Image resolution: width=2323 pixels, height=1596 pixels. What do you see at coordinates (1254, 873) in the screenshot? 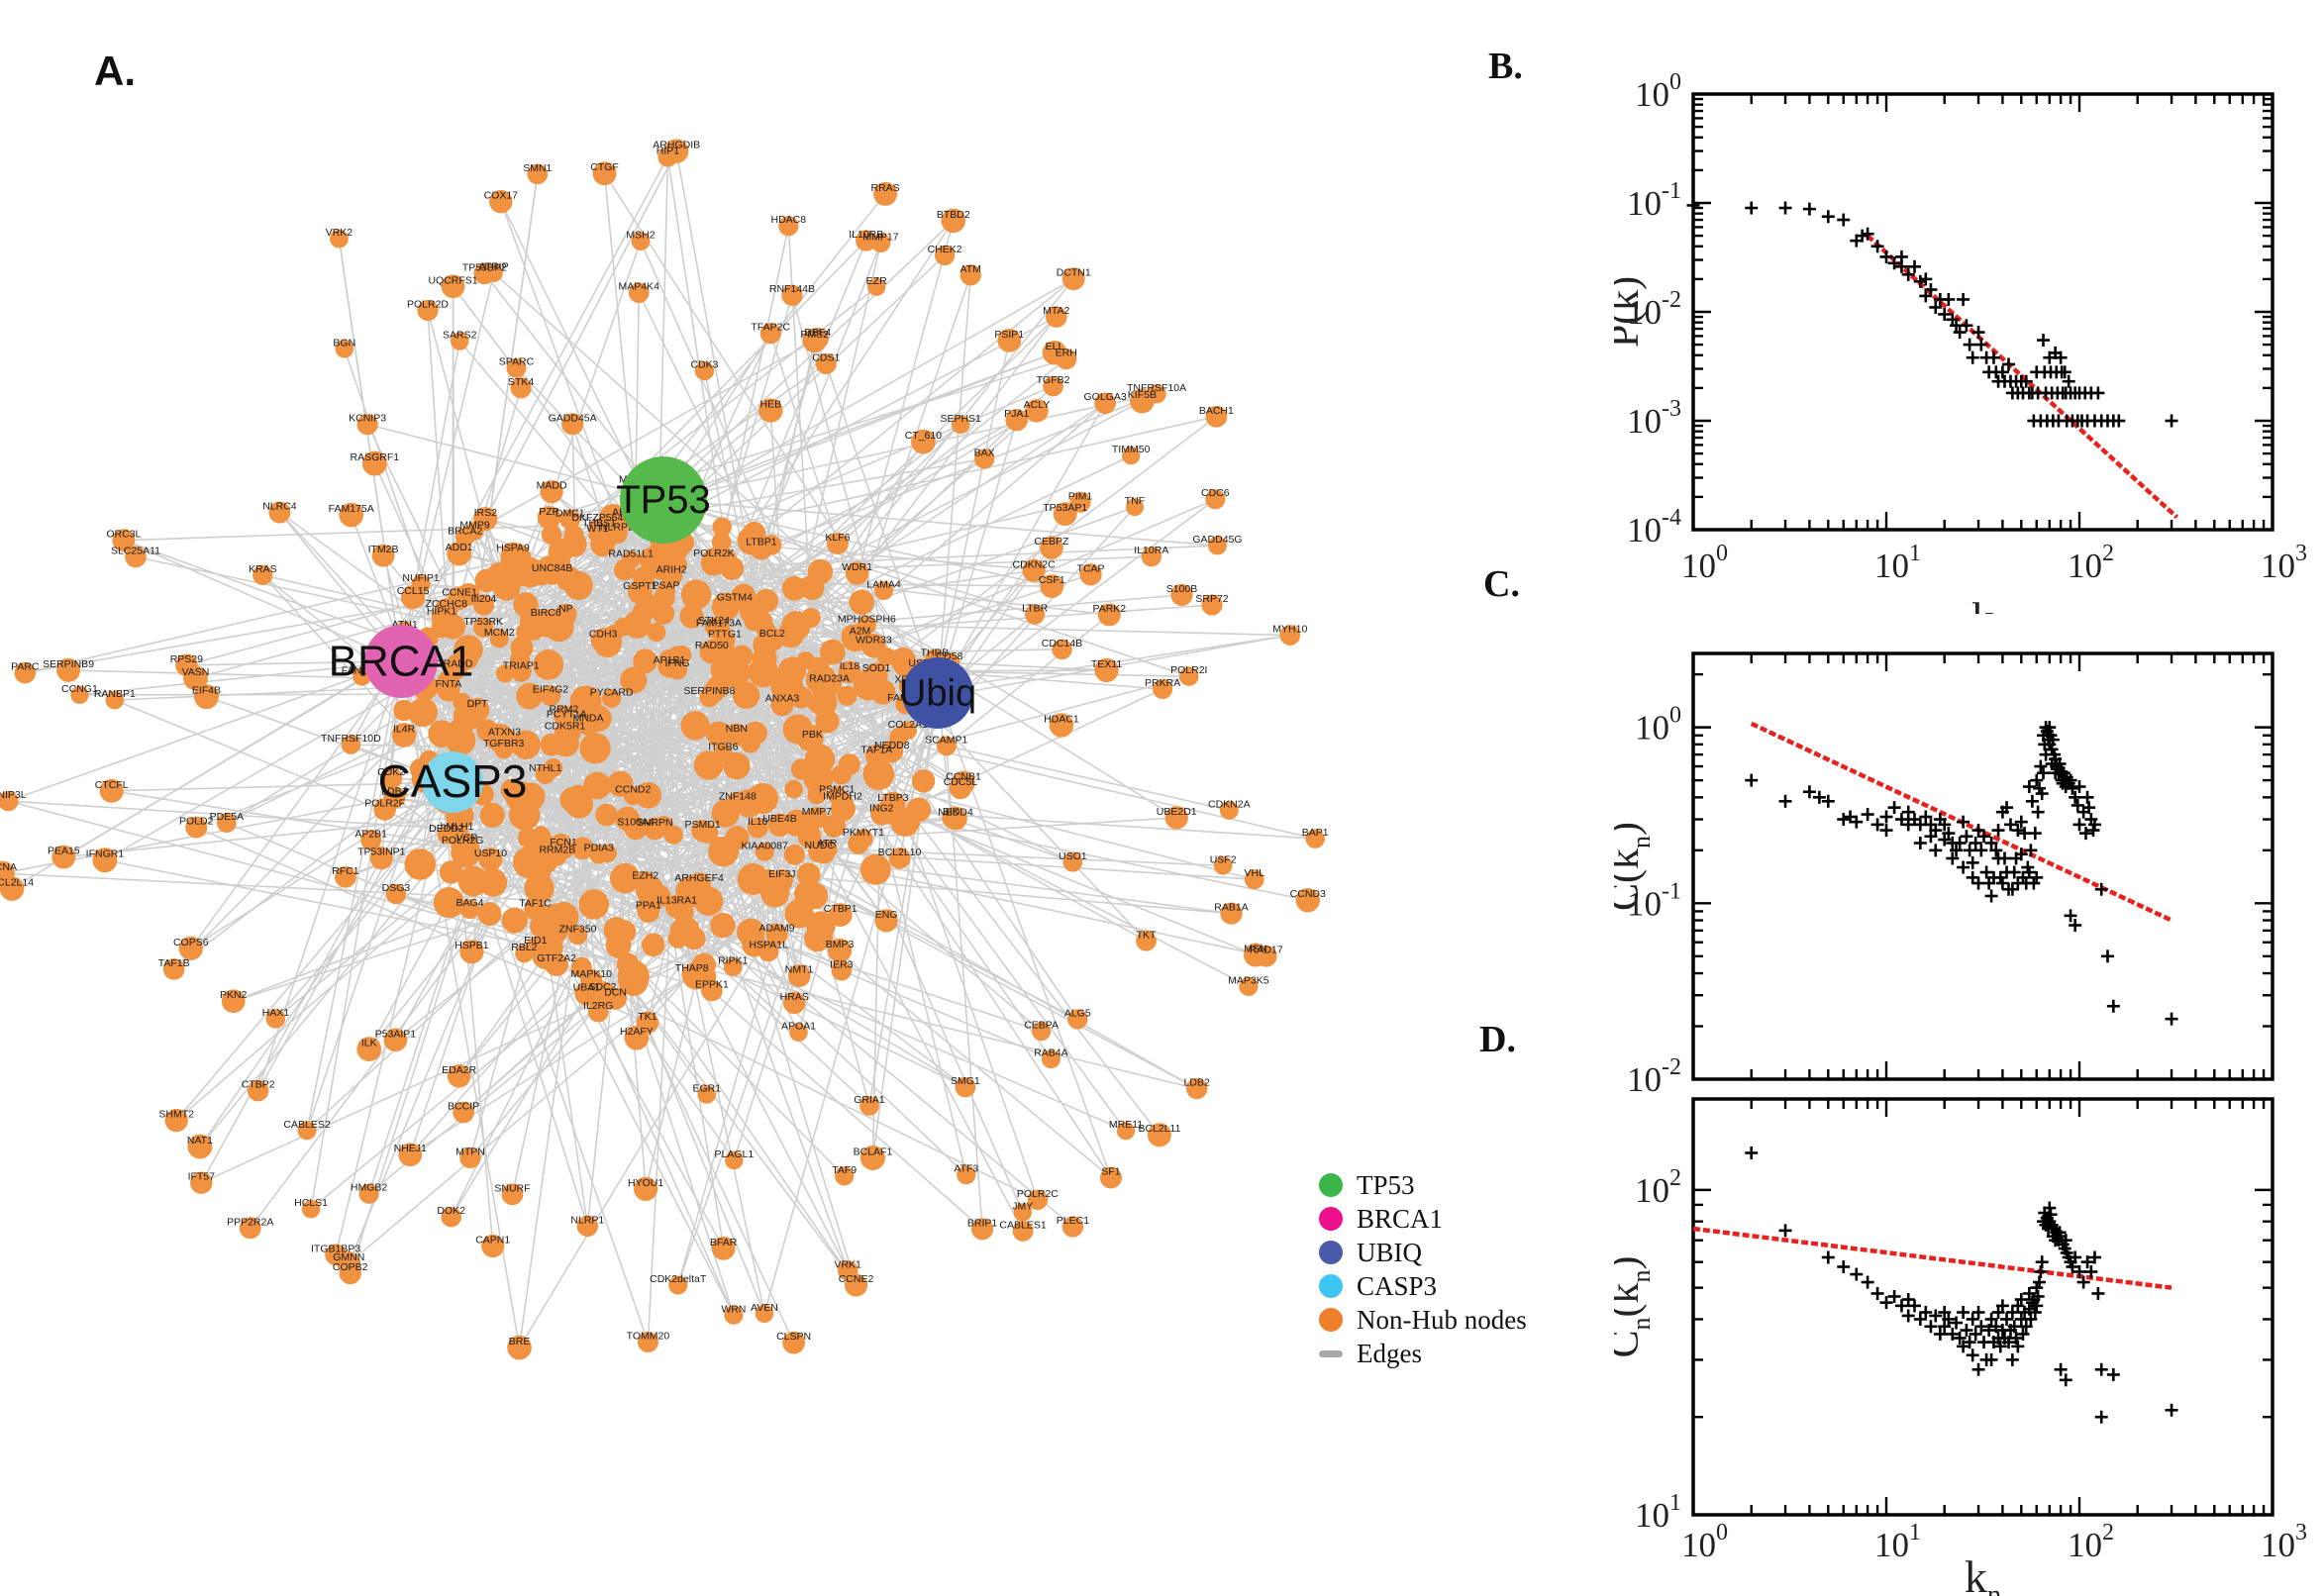
I see `node-label: VHL` at bounding box center [1254, 873].